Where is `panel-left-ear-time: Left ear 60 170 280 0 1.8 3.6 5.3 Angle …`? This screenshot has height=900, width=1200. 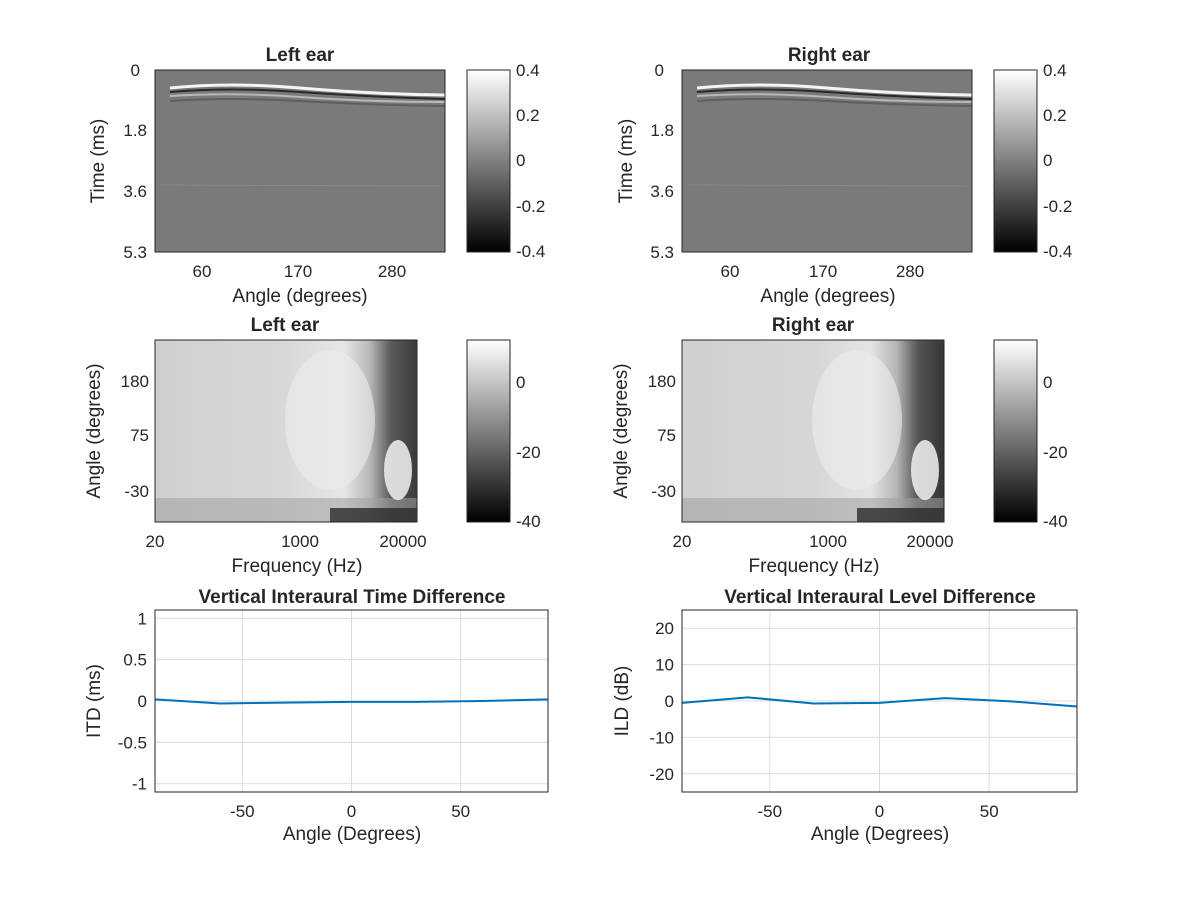
panel-left-ear-time: Left ear 60 170 280 0 1.8 3.6 5.3 Angle … is located at coordinates (316, 176).